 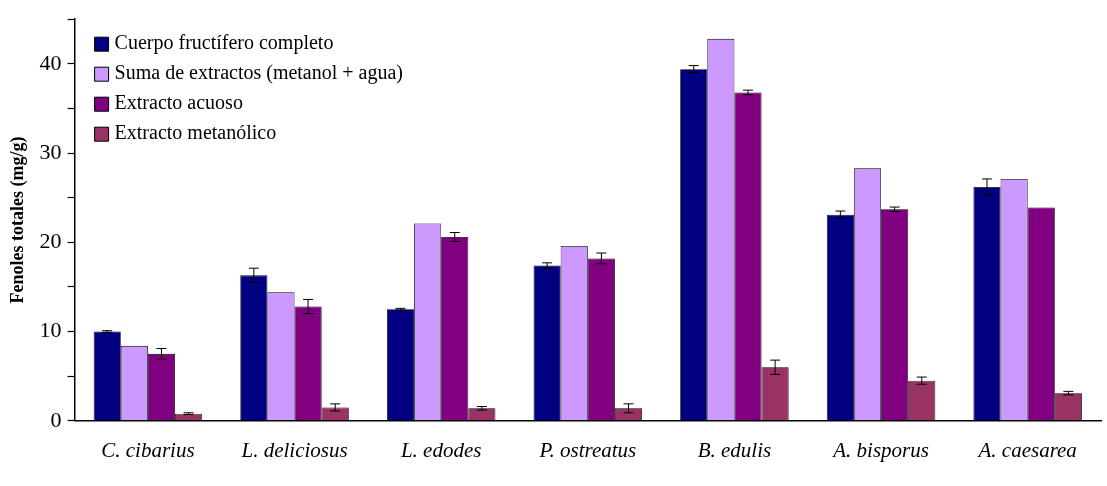 What do you see at coordinates (50, 151) in the screenshot?
I see `y-tick-label: 30` at bounding box center [50, 151].